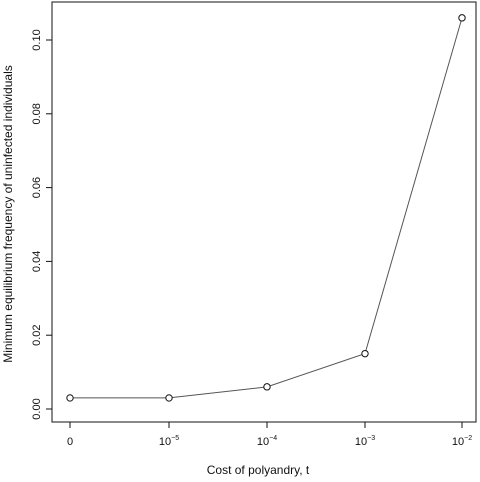 This screenshot has width=480, height=482. What do you see at coordinates (41, 224) in the screenshot?
I see `y-axis: 0.00 0.02 0.04 0.06 0.08 0.10` at bounding box center [41, 224].